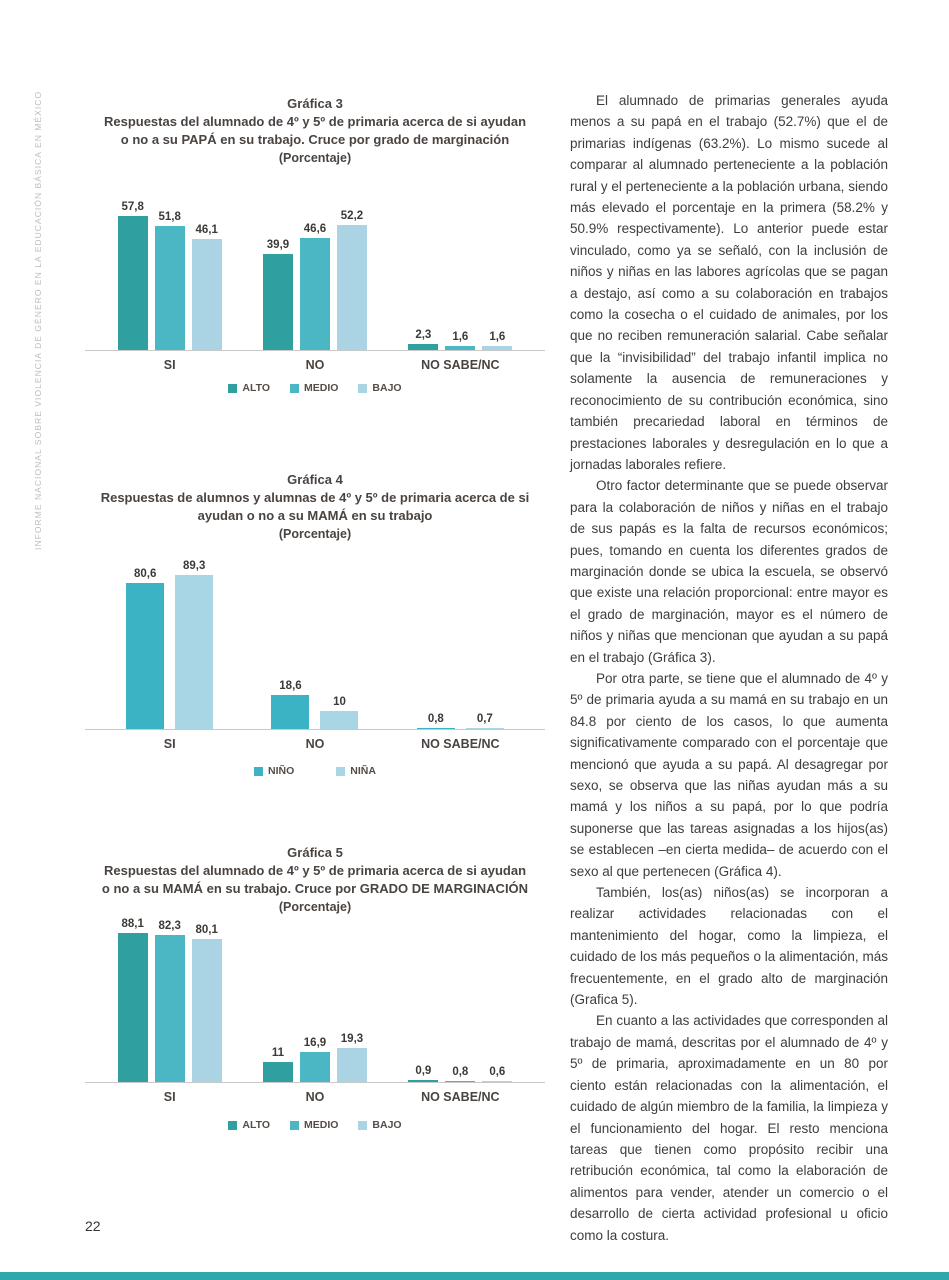  I want to click on bar-value-label: 80,1, so click(206, 930).